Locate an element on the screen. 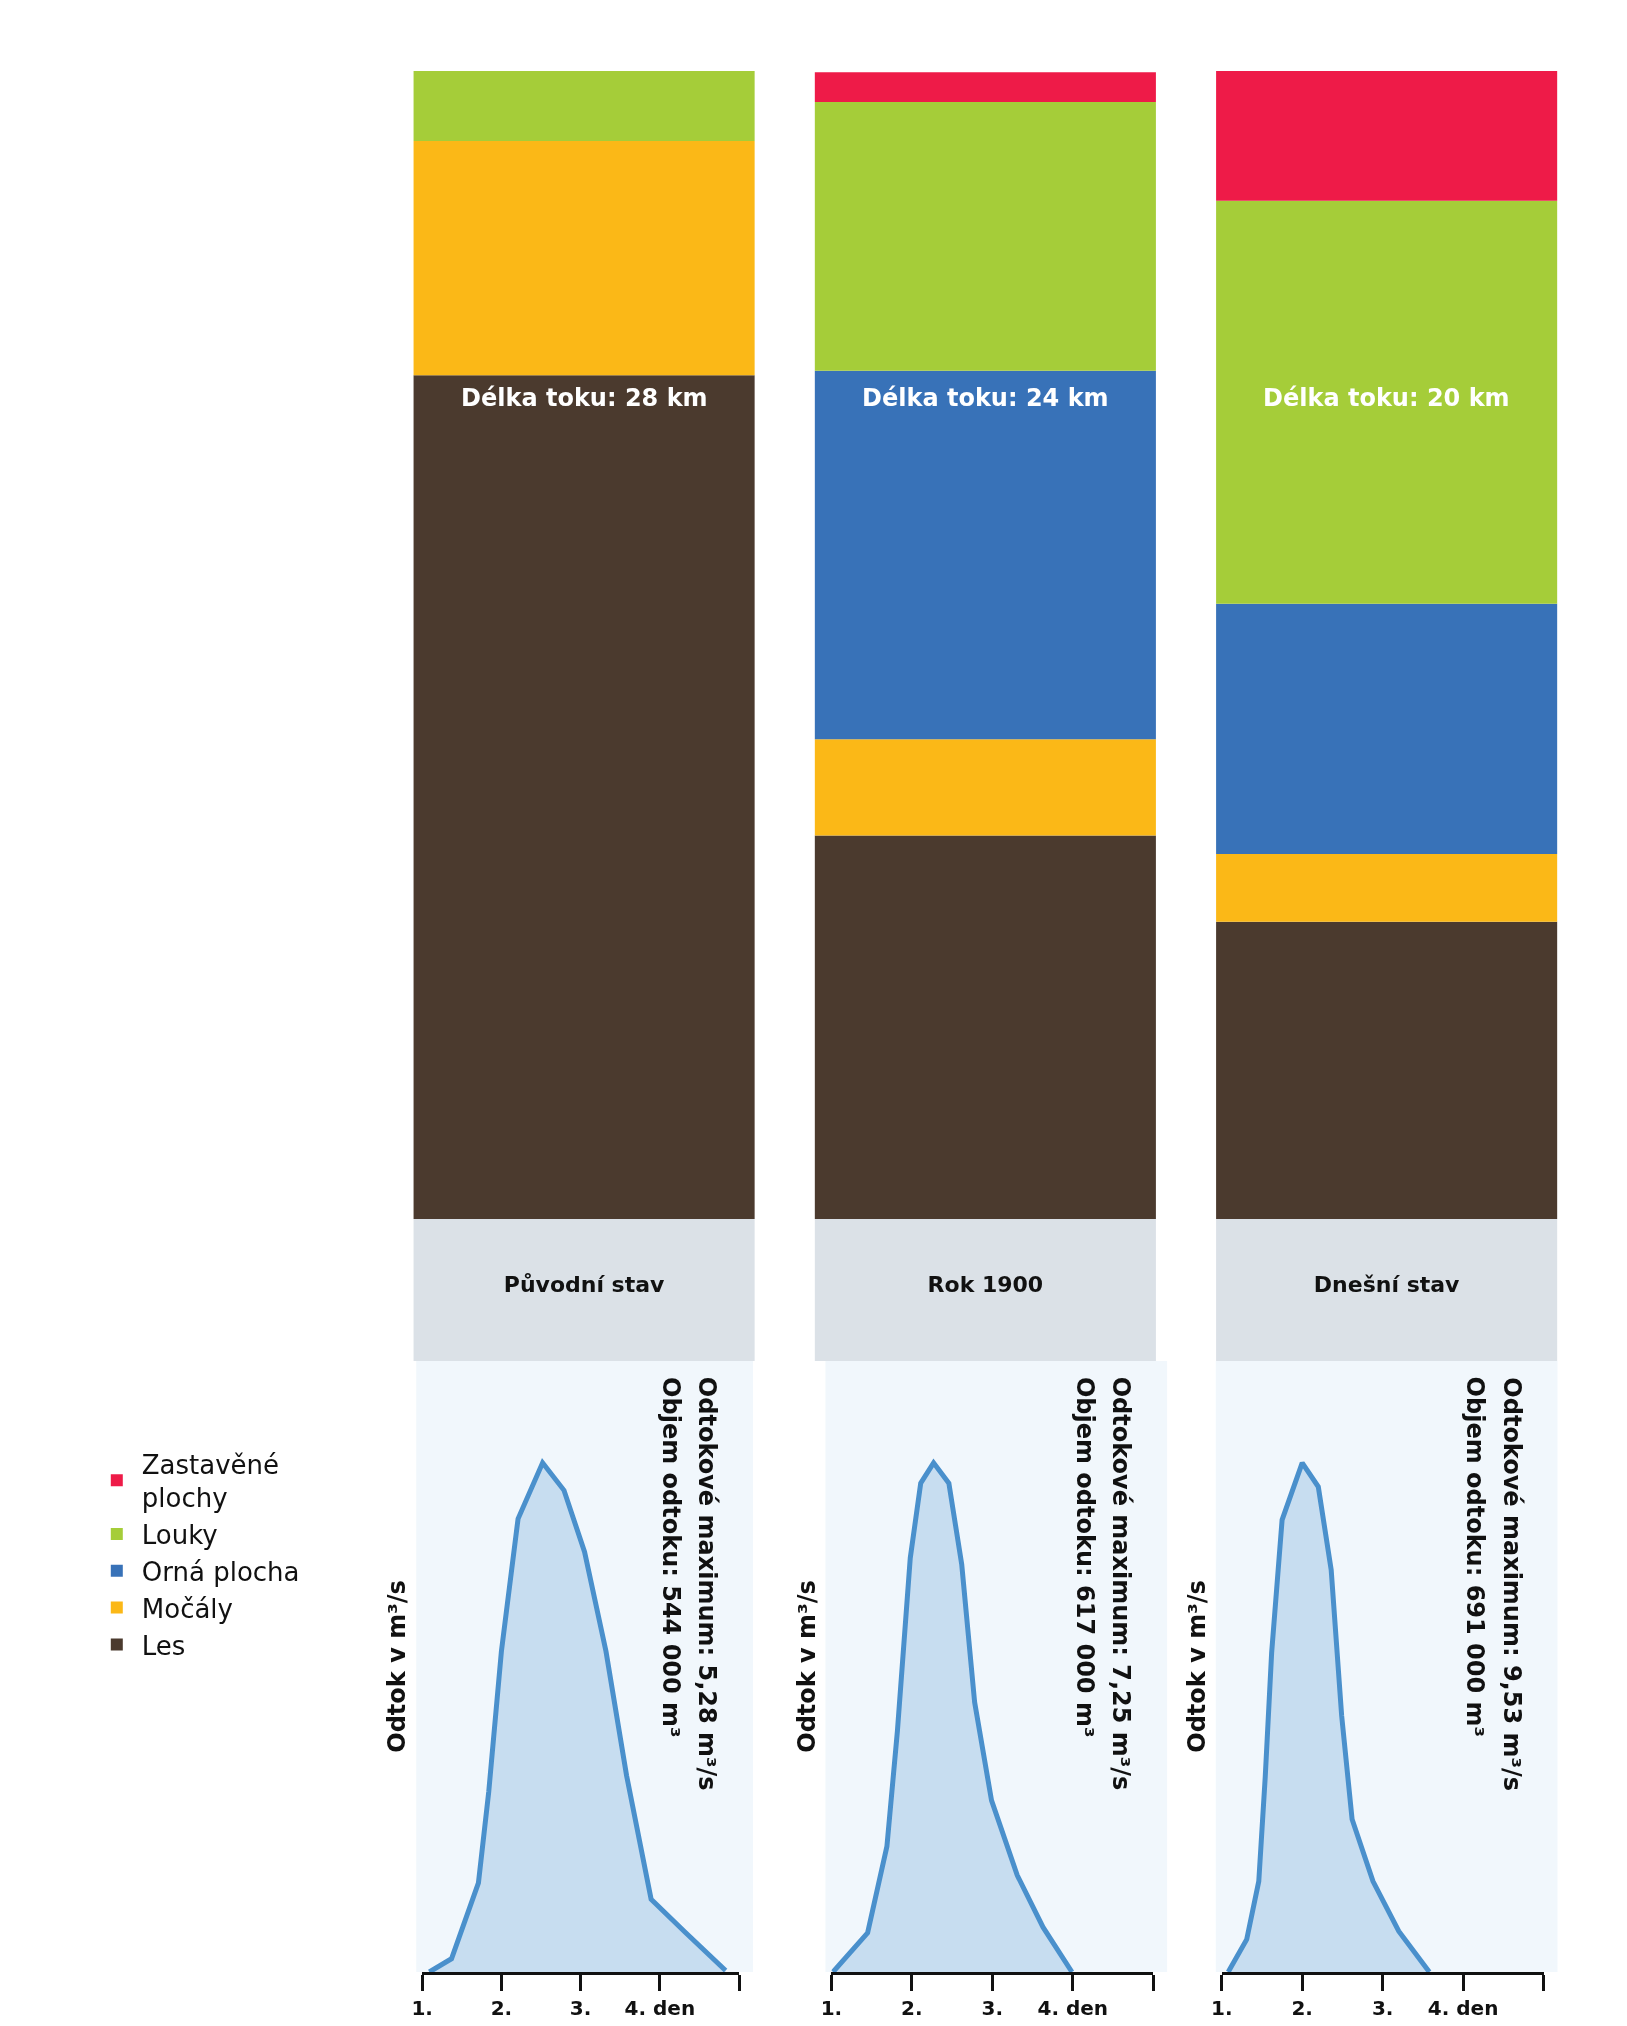  legend-label: Orná plocha is located at coordinates (220, 1571).